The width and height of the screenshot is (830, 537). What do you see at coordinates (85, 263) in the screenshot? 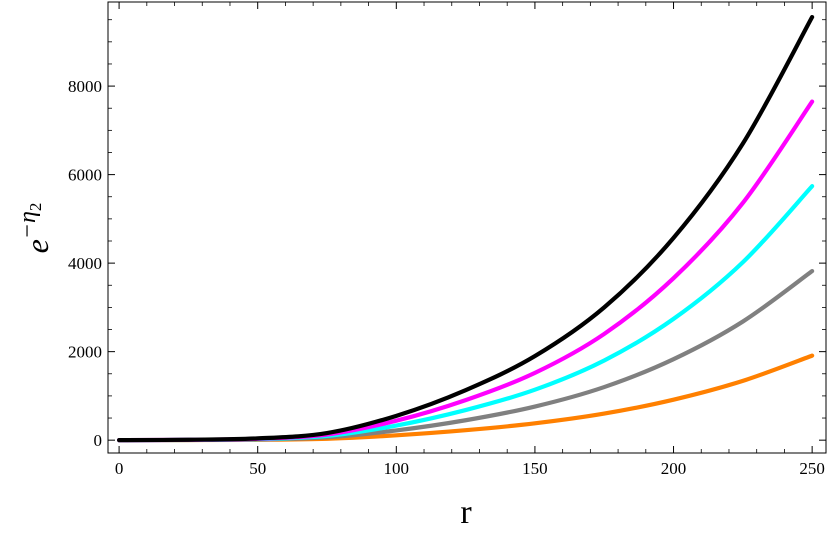
I see `y-tick-label: 4000` at bounding box center [85, 263].